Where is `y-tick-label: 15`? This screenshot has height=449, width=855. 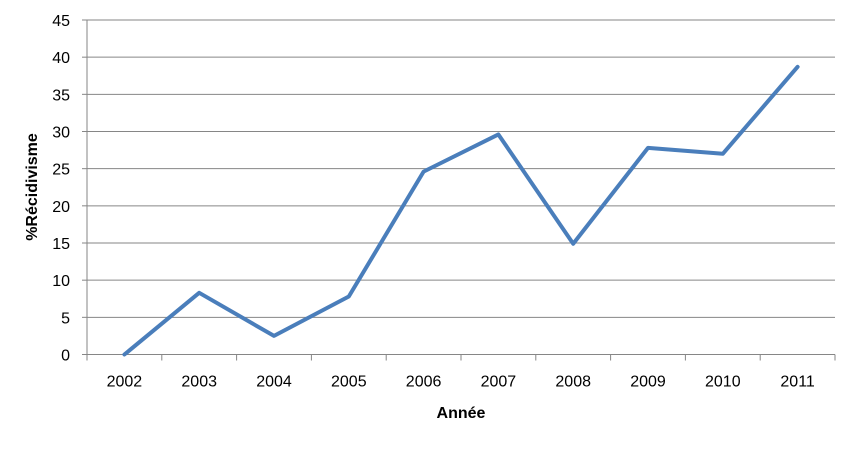 y-tick-label: 15 is located at coordinates (61, 244).